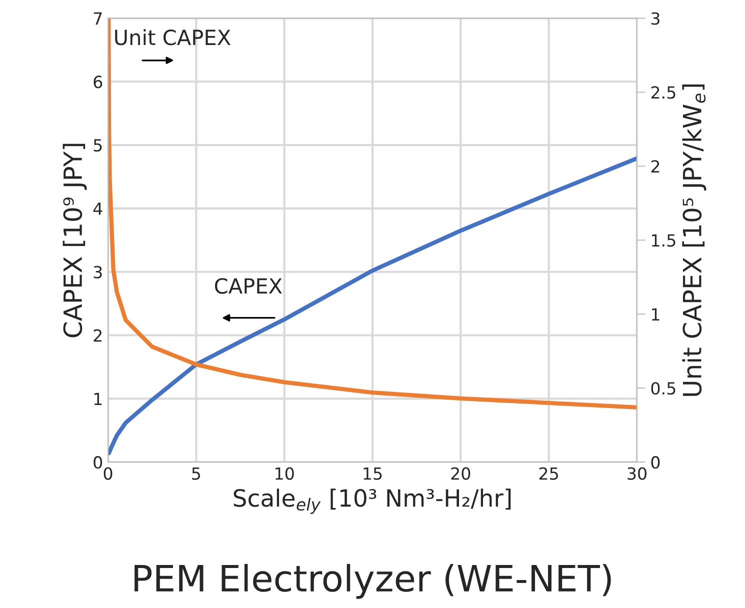 This screenshot has width=745, height=608. Describe the element at coordinates (98, 18) in the screenshot. I see `y-tick-label: 7` at that location.